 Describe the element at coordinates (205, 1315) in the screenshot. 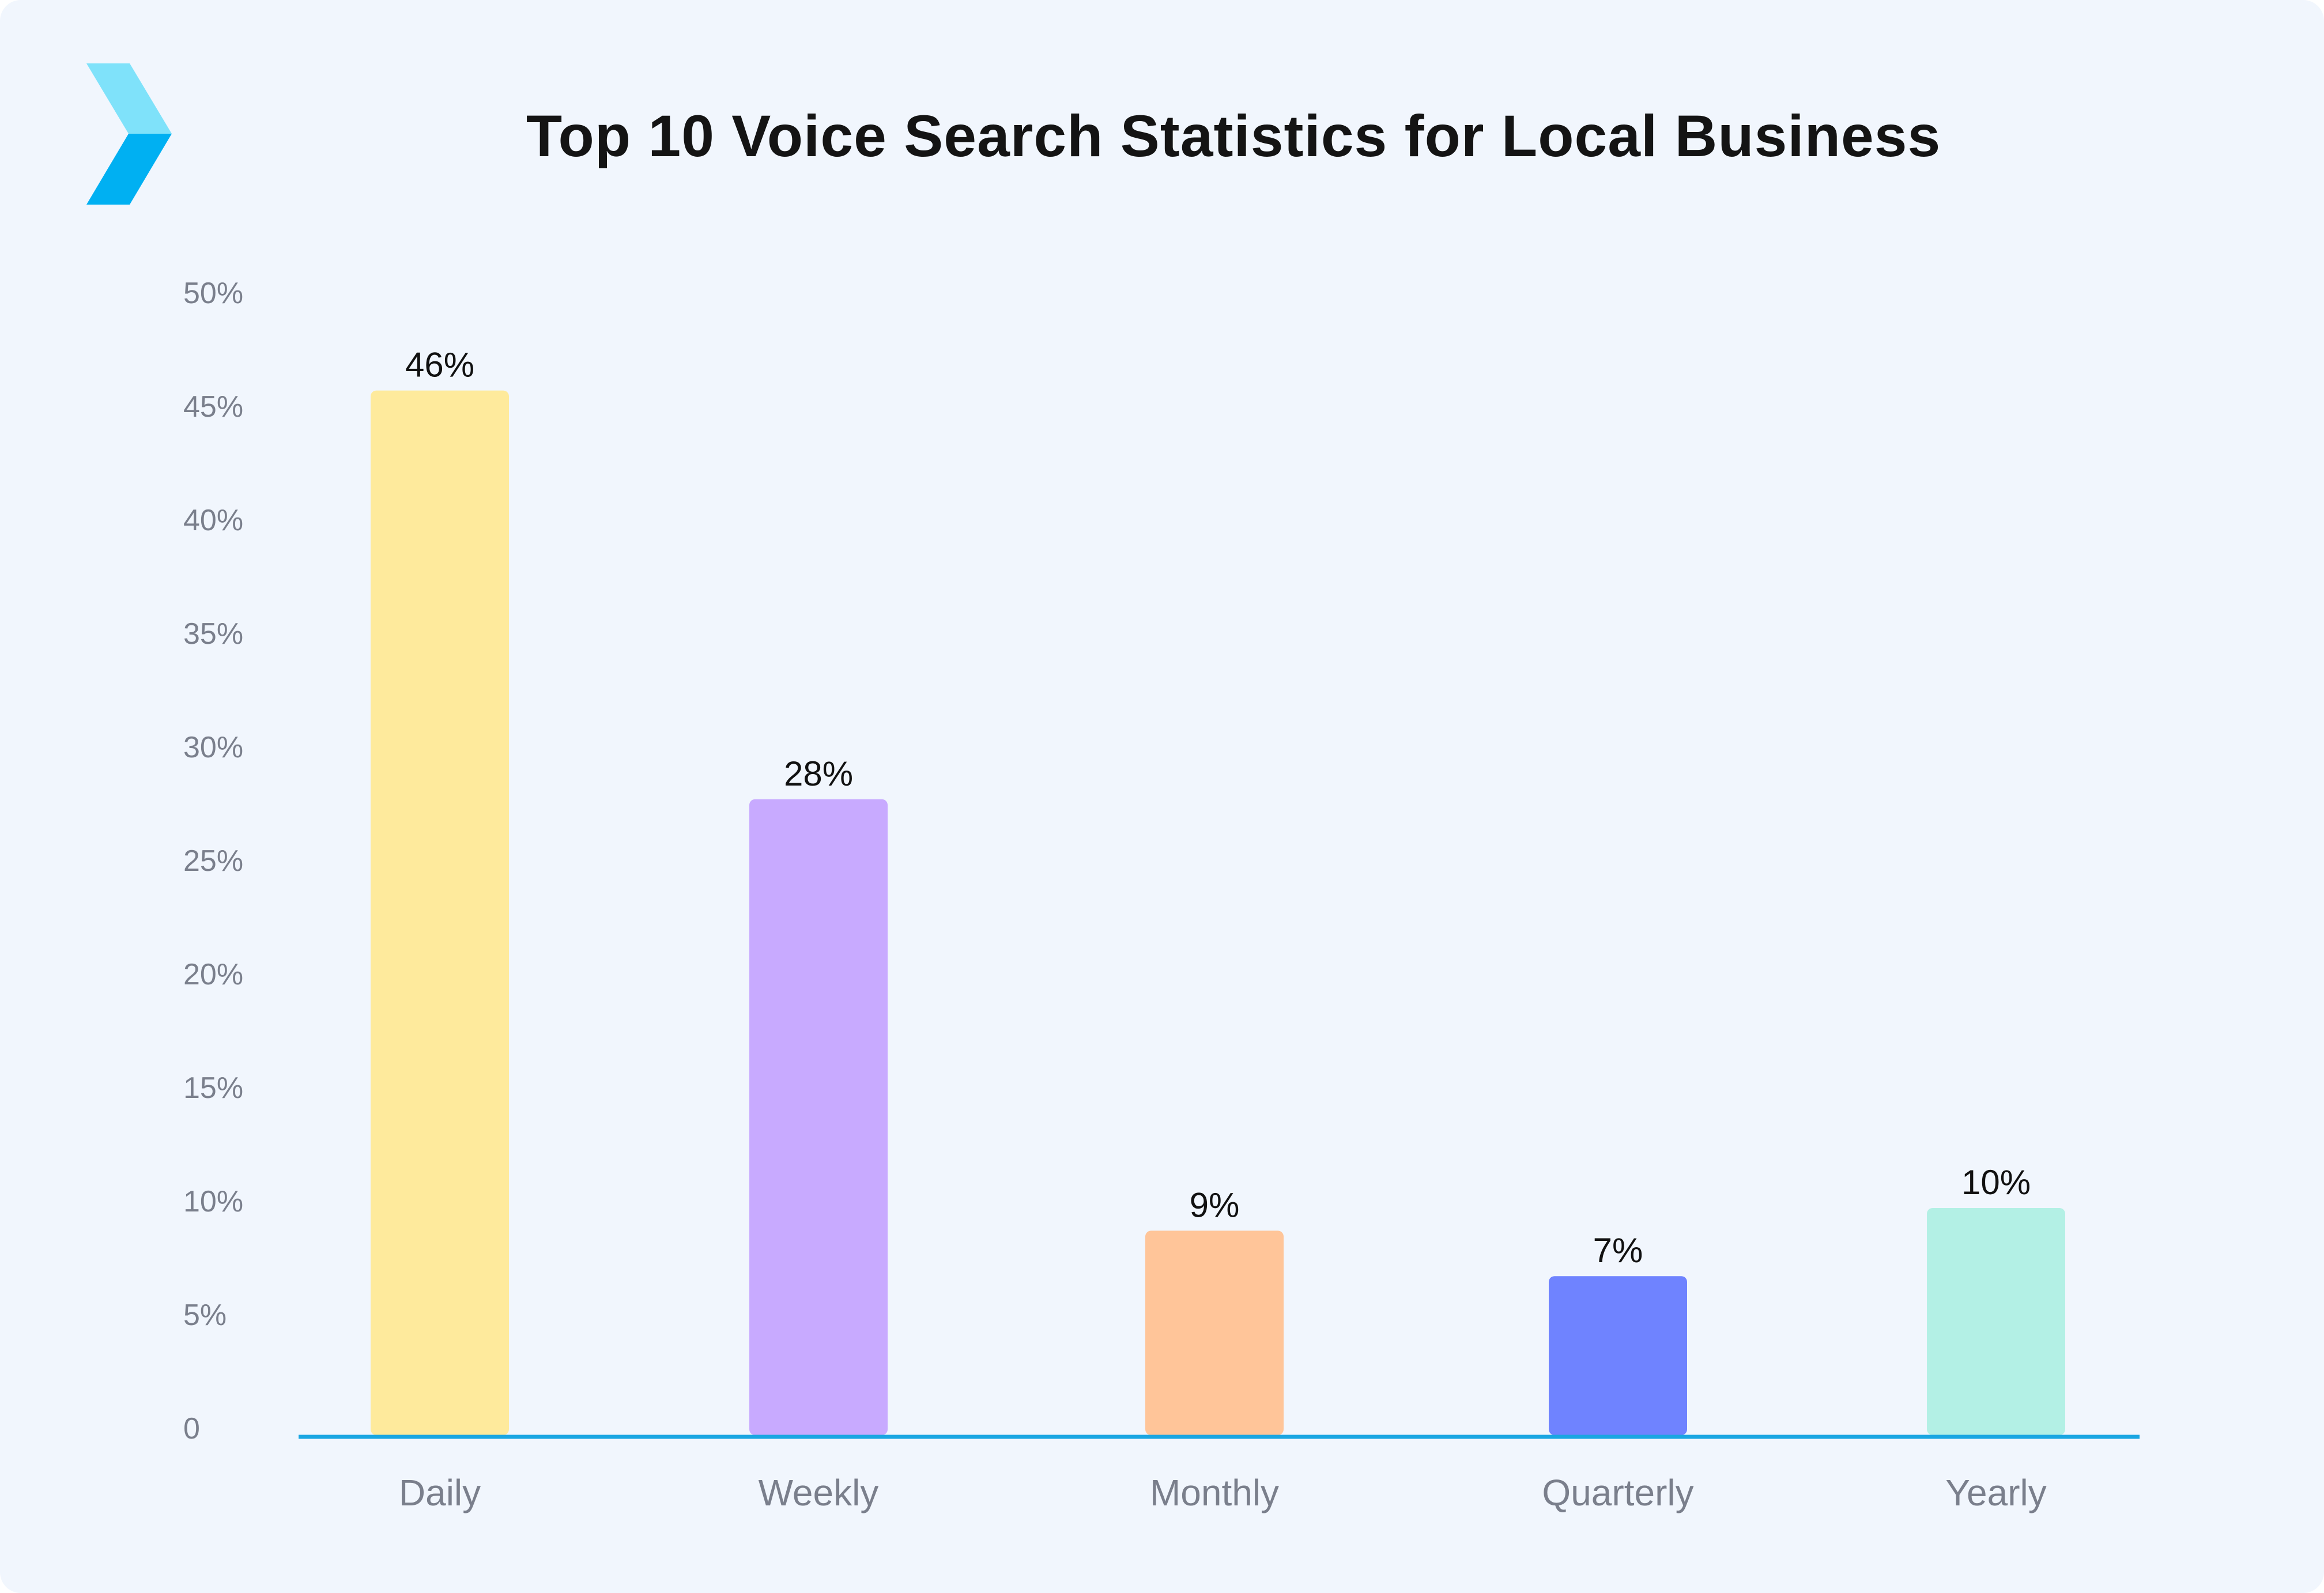

I see `y-tick-label: 5%` at that location.